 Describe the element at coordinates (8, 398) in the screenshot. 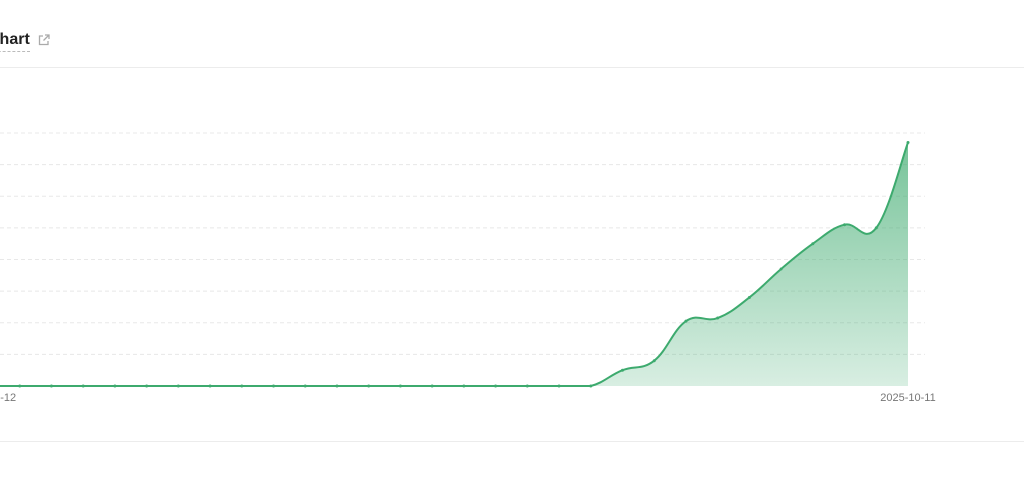

I see `x-tick-label: 2025-09-12` at that location.